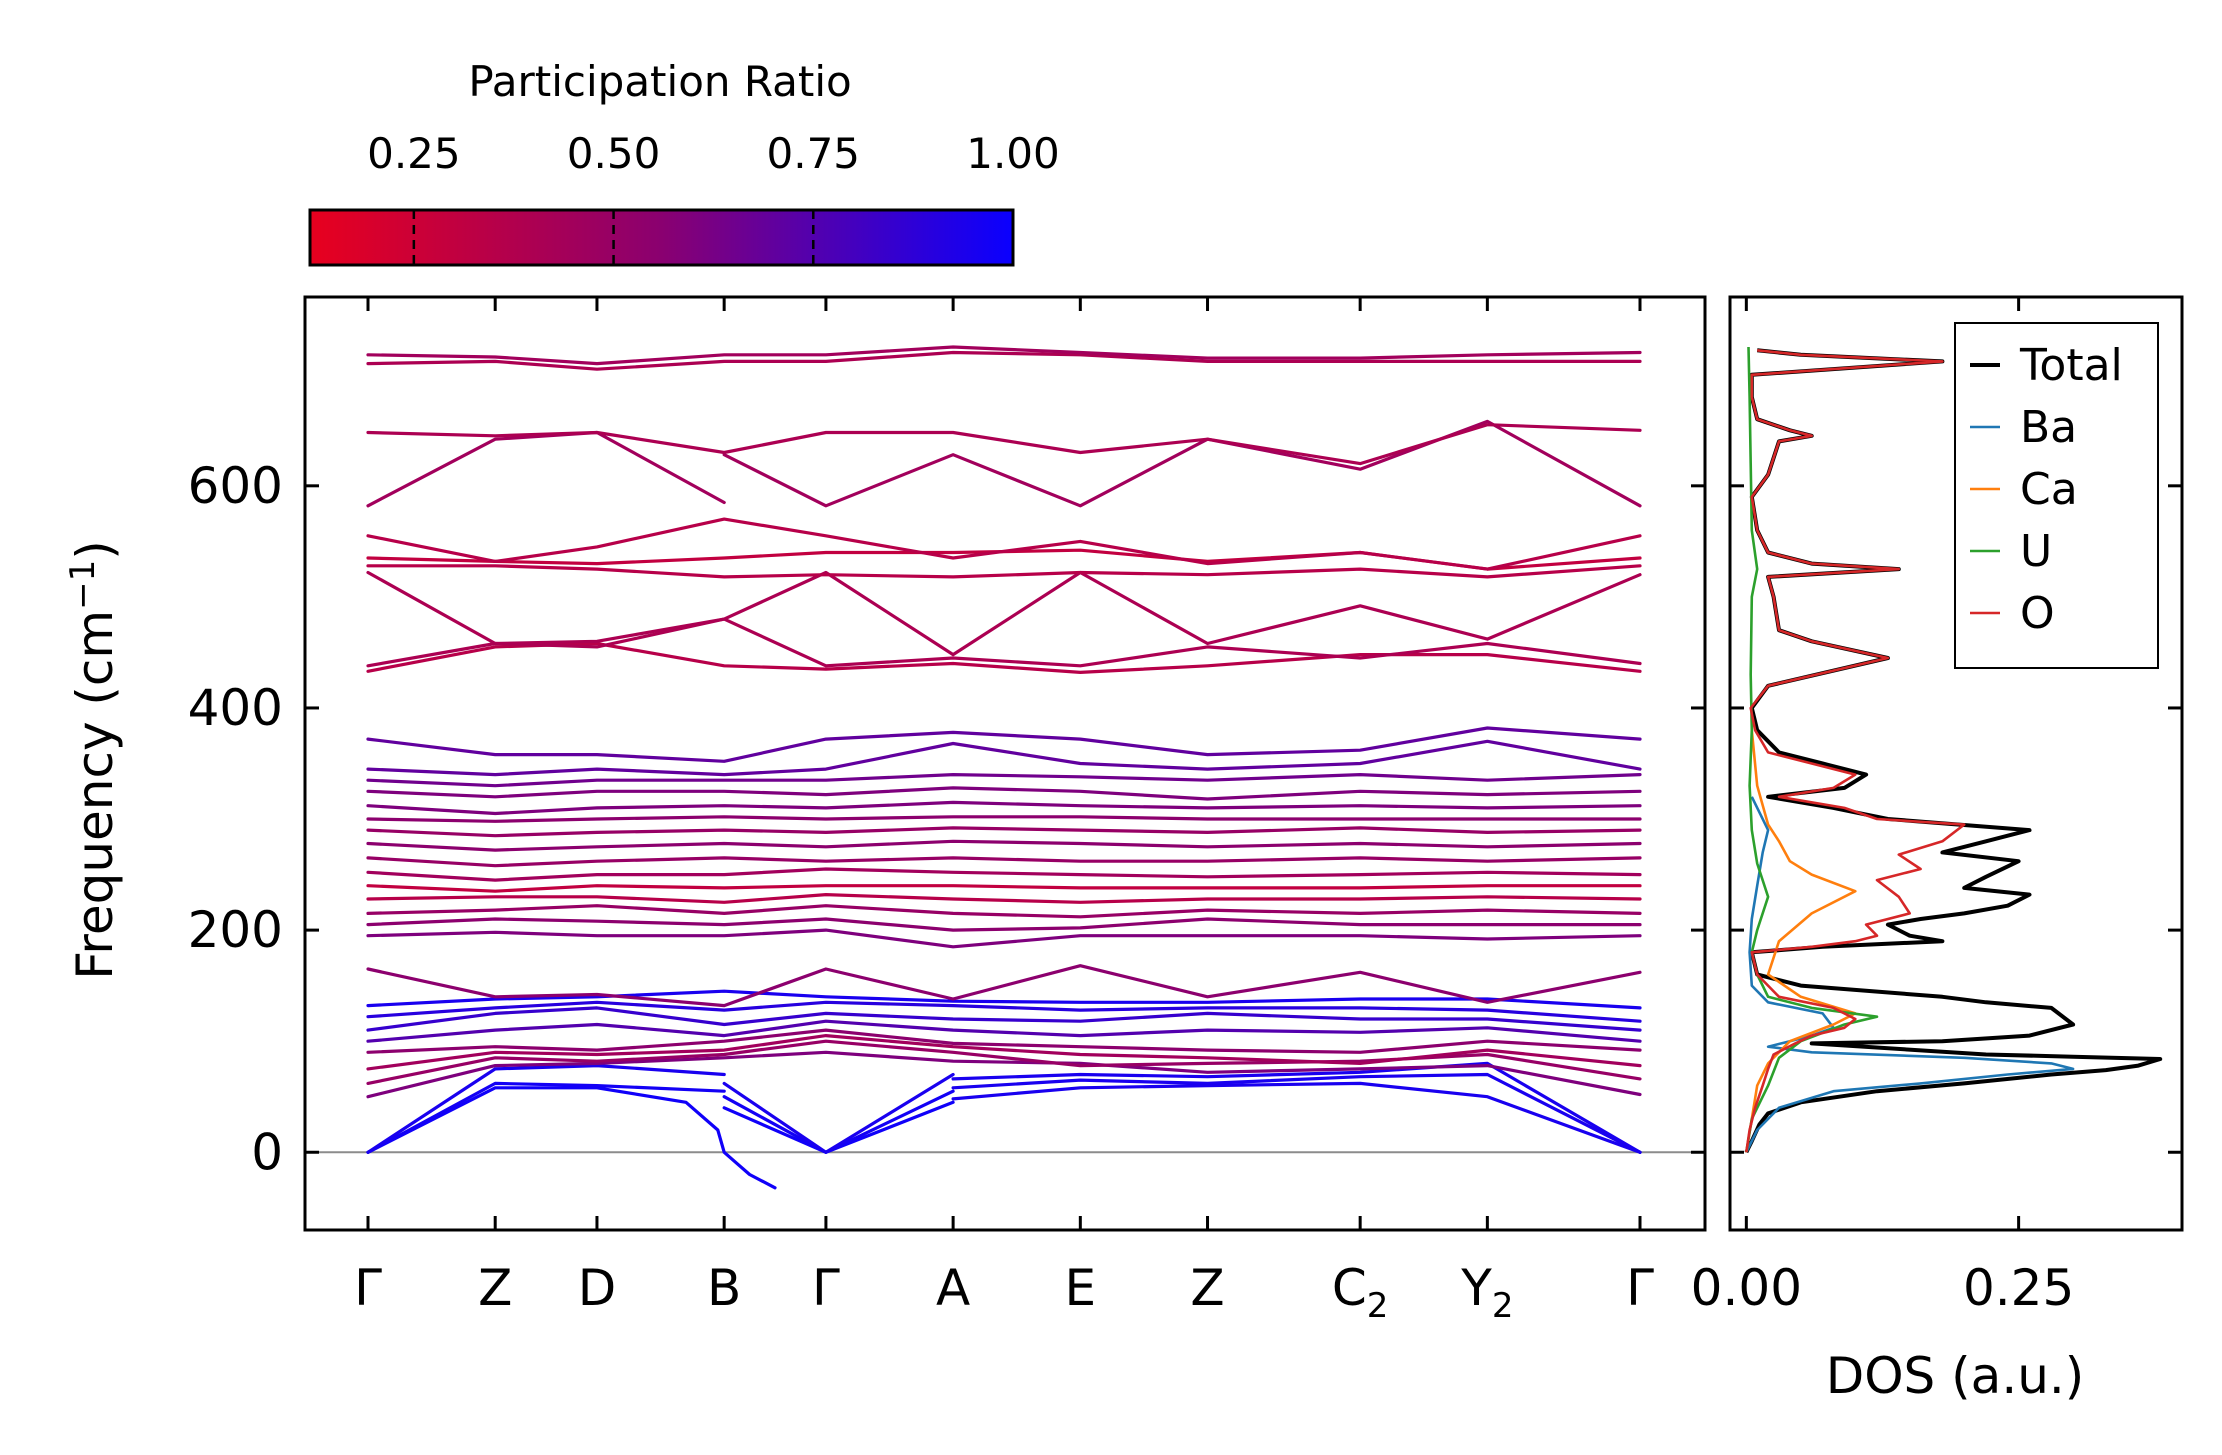 This screenshot has height=1455, width=2222. What do you see at coordinates (1081, 1288) in the screenshot?
I see `kpoint-label: E` at bounding box center [1081, 1288].